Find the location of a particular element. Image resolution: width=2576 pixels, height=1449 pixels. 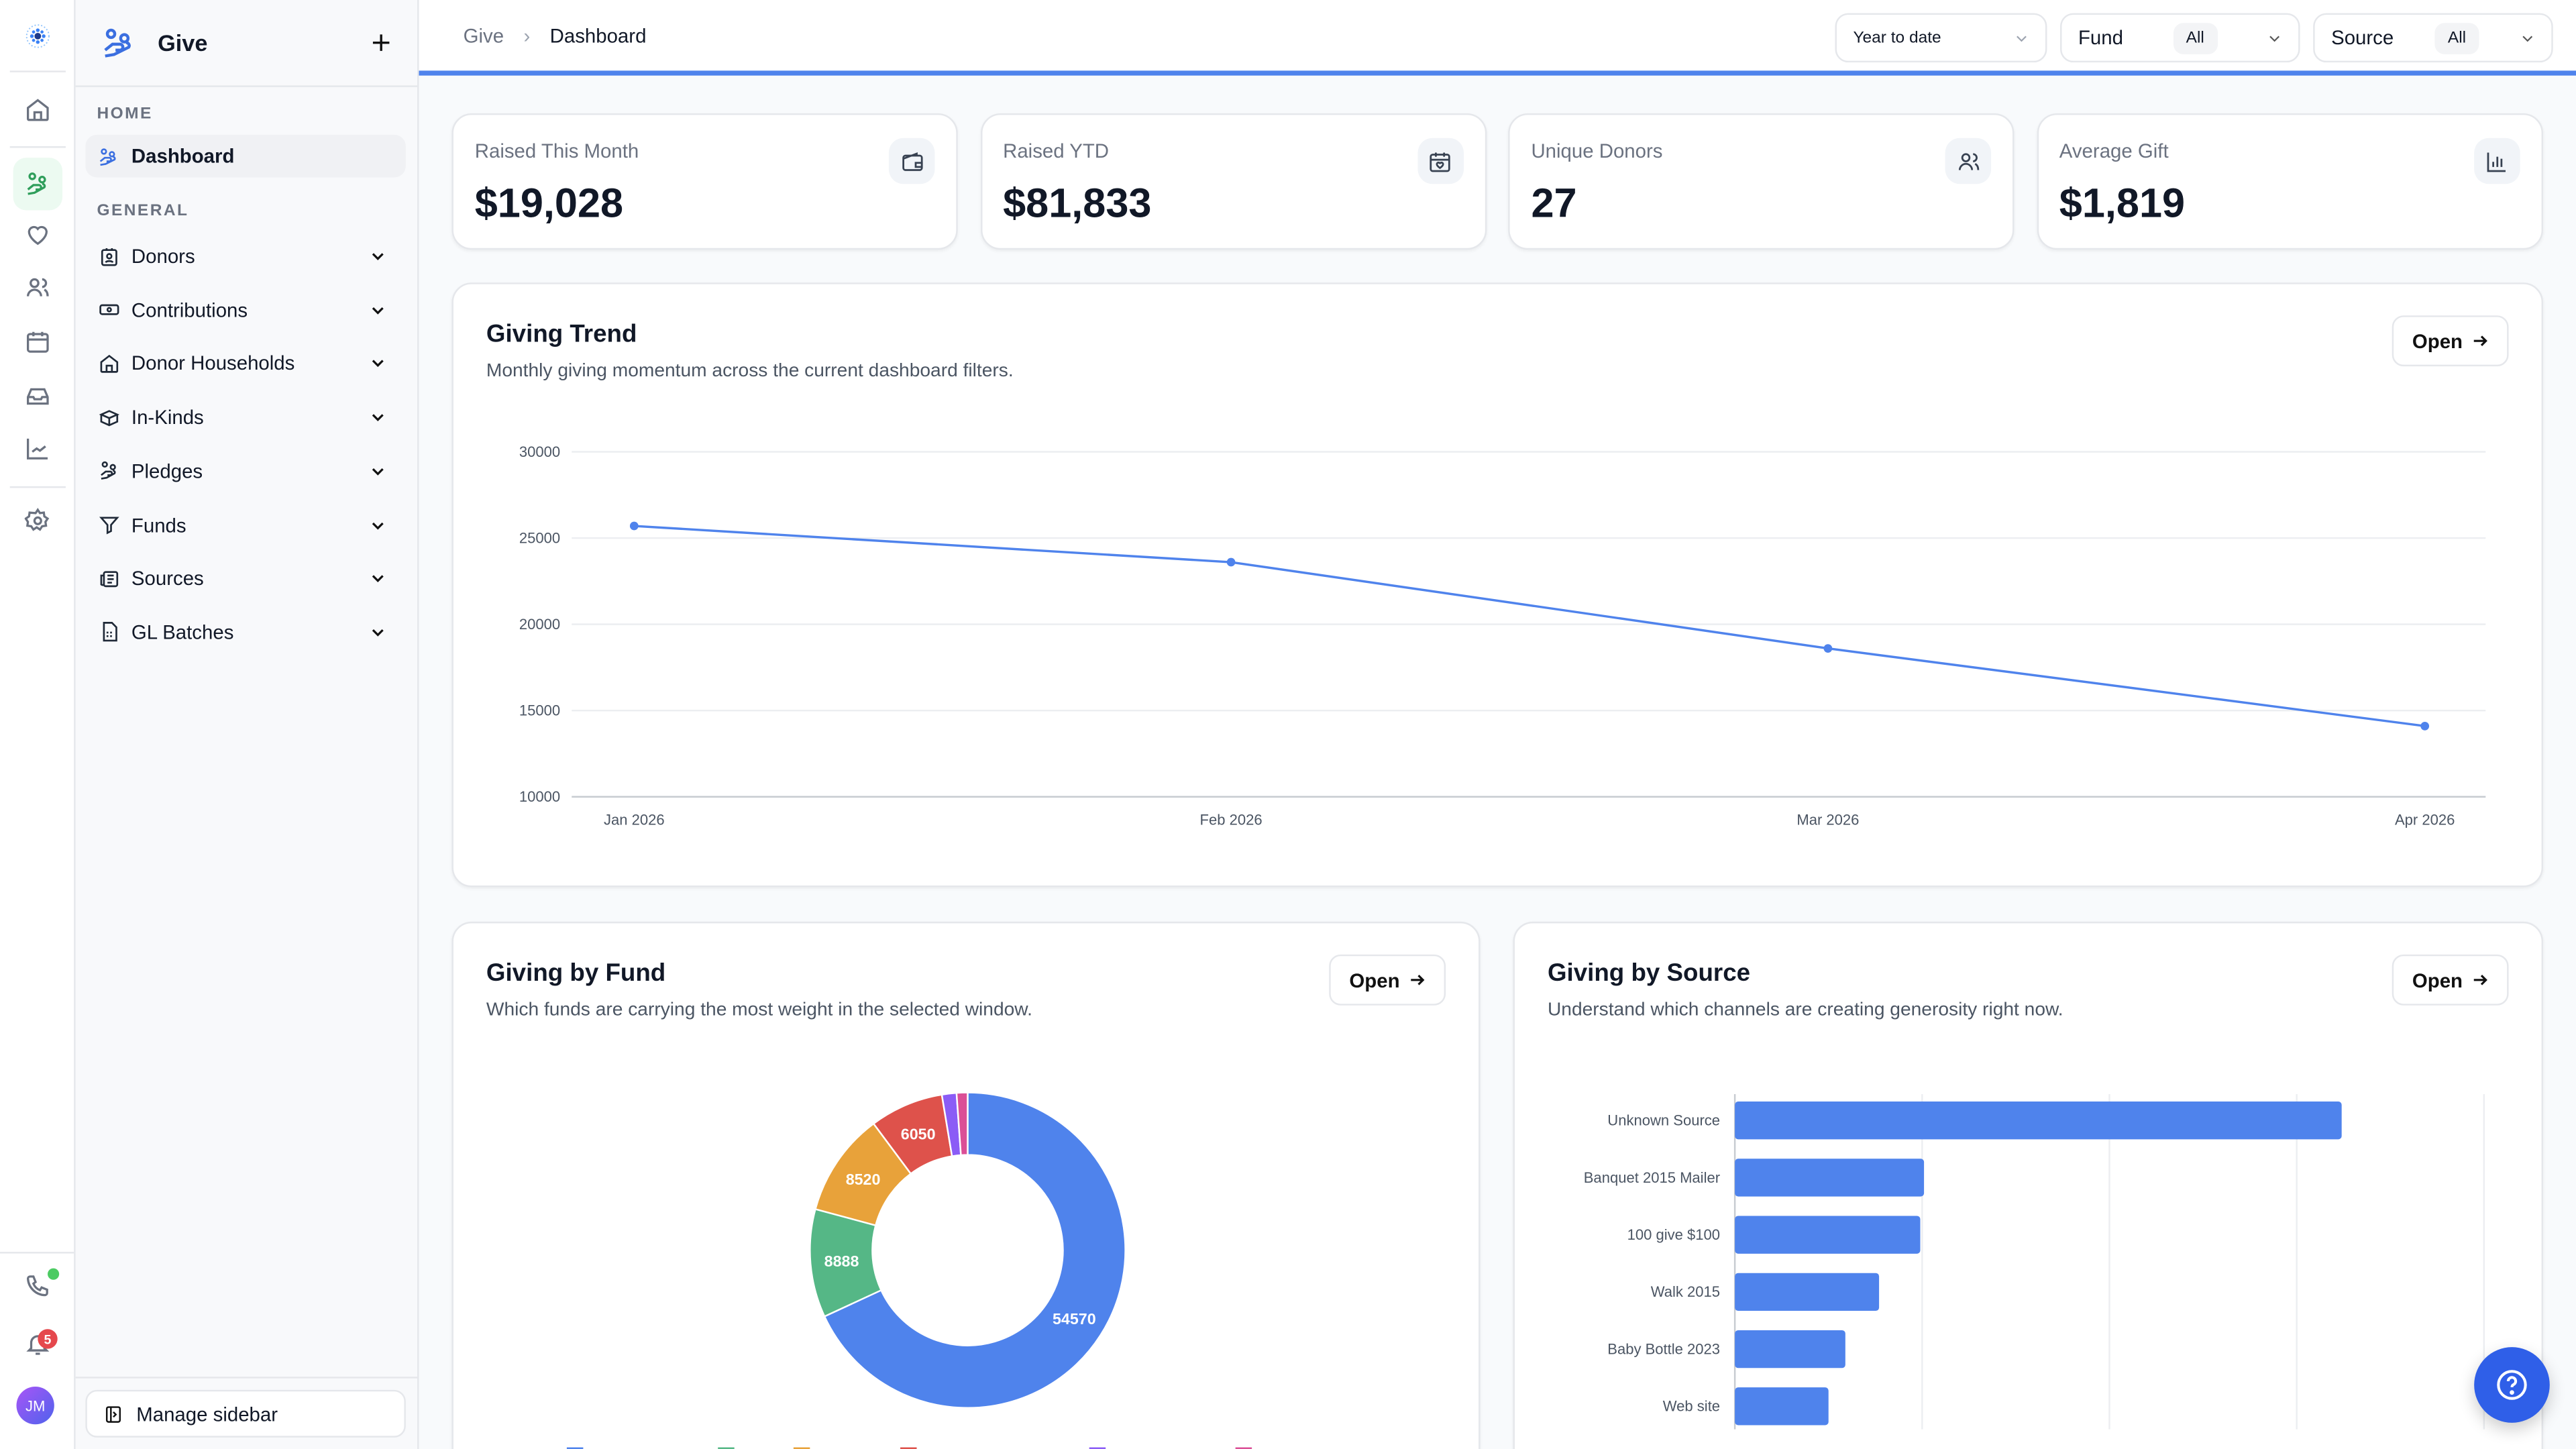

fund-filter-select: Fund All is located at coordinates (2180, 38).